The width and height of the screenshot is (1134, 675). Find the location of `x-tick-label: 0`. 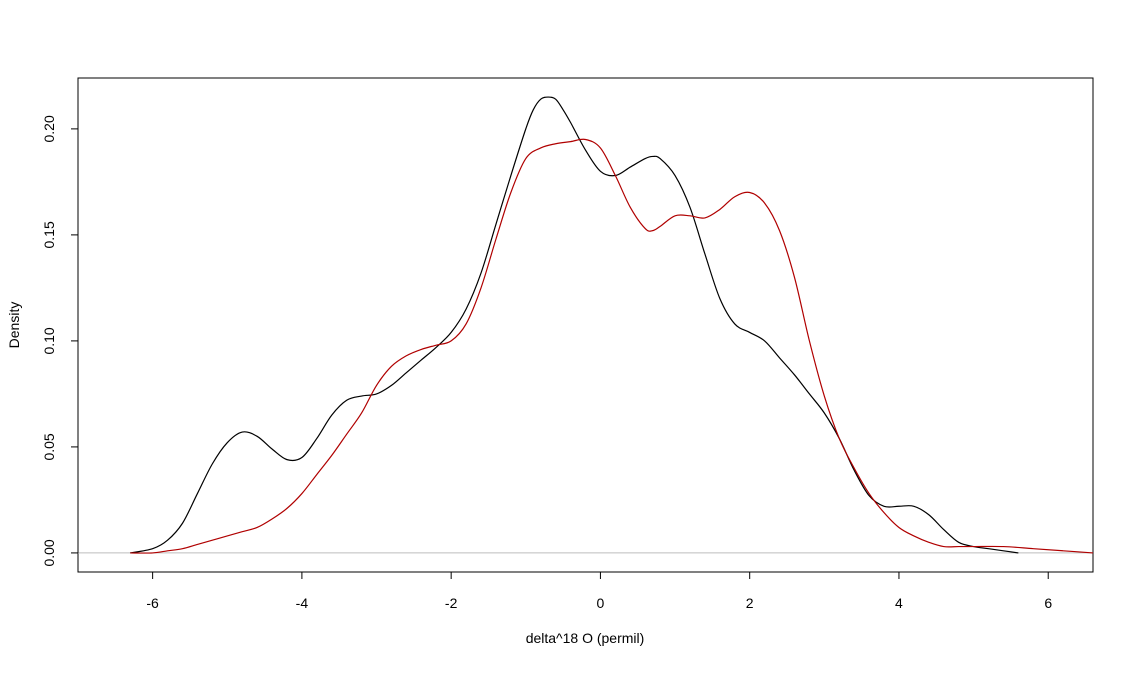

x-tick-label: 0 is located at coordinates (601, 603).